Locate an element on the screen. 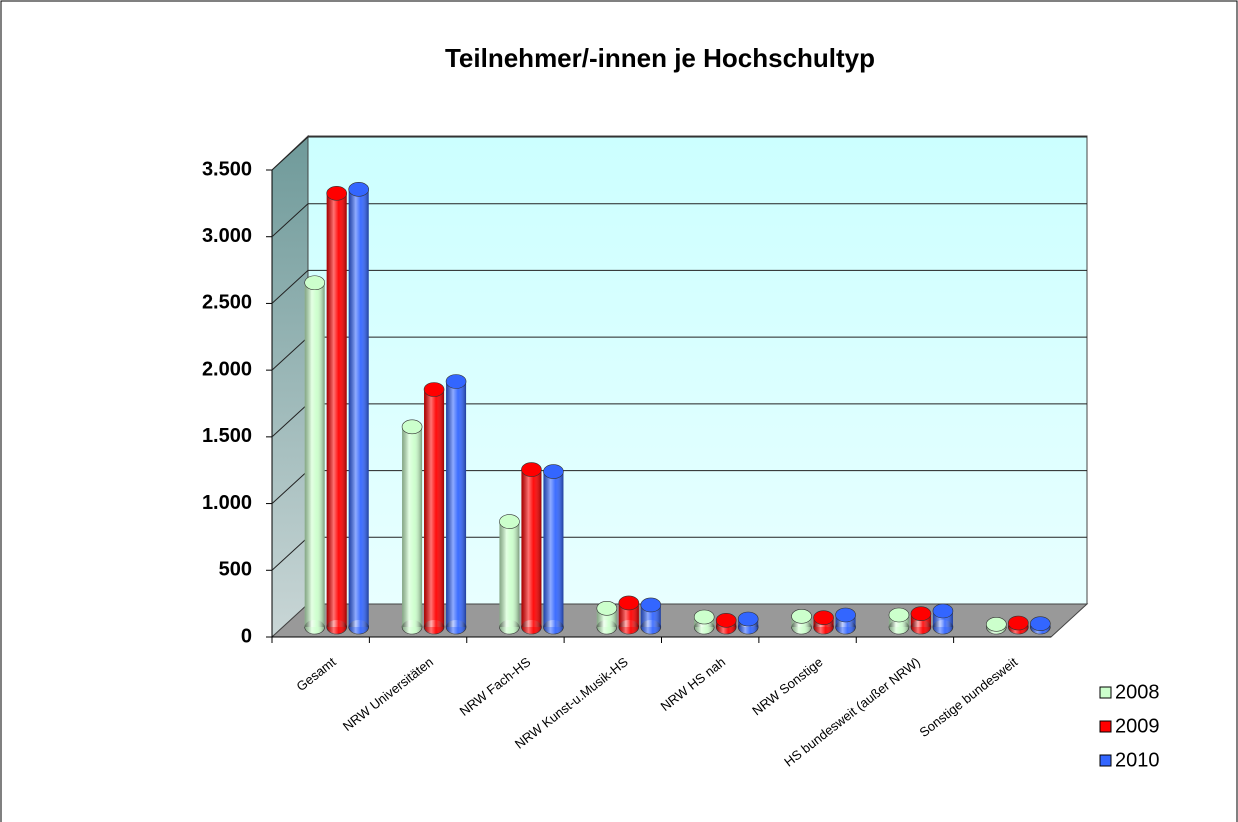 This screenshot has height=822, width=1238. legend-label: 2009 is located at coordinates (1137, 726).